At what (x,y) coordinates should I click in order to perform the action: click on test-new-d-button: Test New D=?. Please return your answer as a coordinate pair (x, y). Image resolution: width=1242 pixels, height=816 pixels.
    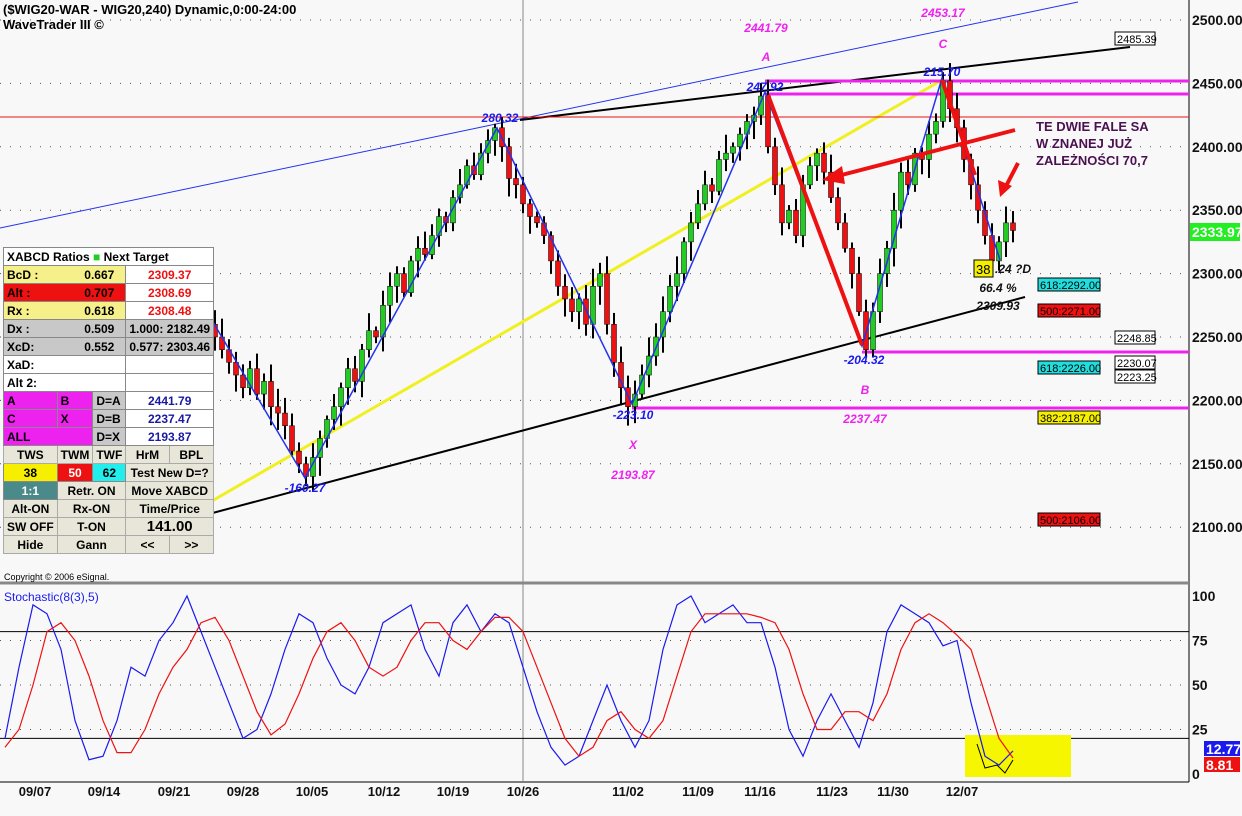
    Looking at the image, I should click on (170, 472).